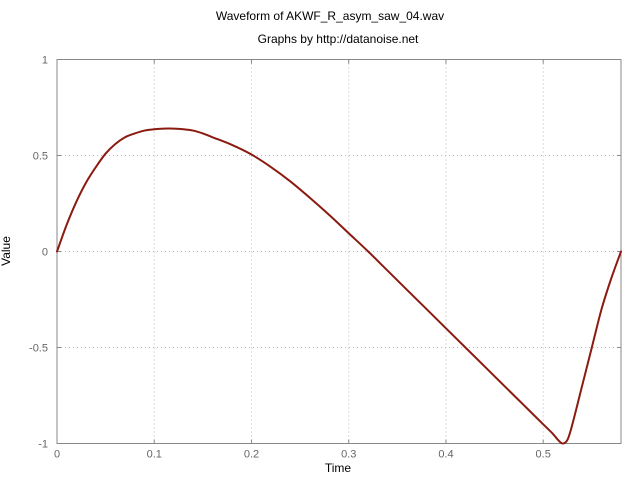 Image resolution: width=640 pixels, height=480 pixels. I want to click on x-tick-label: 0.2, so click(251, 455).